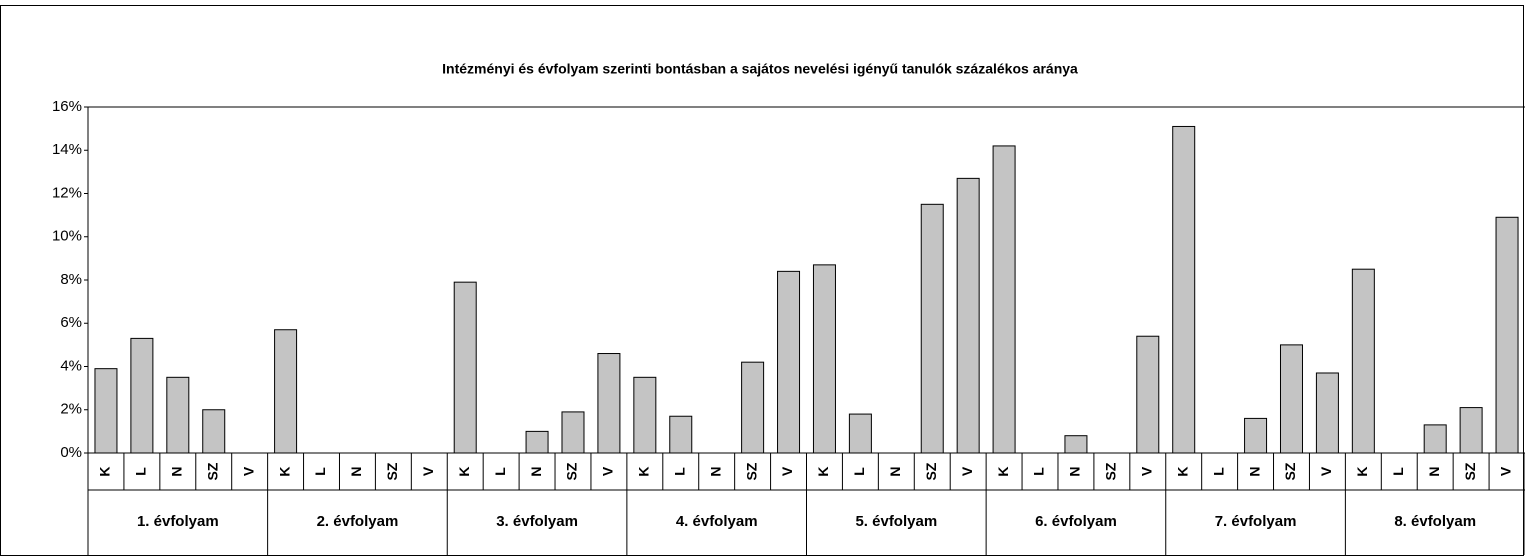 Image resolution: width=1525 pixels, height=557 pixels. What do you see at coordinates (1256, 521) in the screenshot?
I see `group-label: 7. évfolyam` at bounding box center [1256, 521].